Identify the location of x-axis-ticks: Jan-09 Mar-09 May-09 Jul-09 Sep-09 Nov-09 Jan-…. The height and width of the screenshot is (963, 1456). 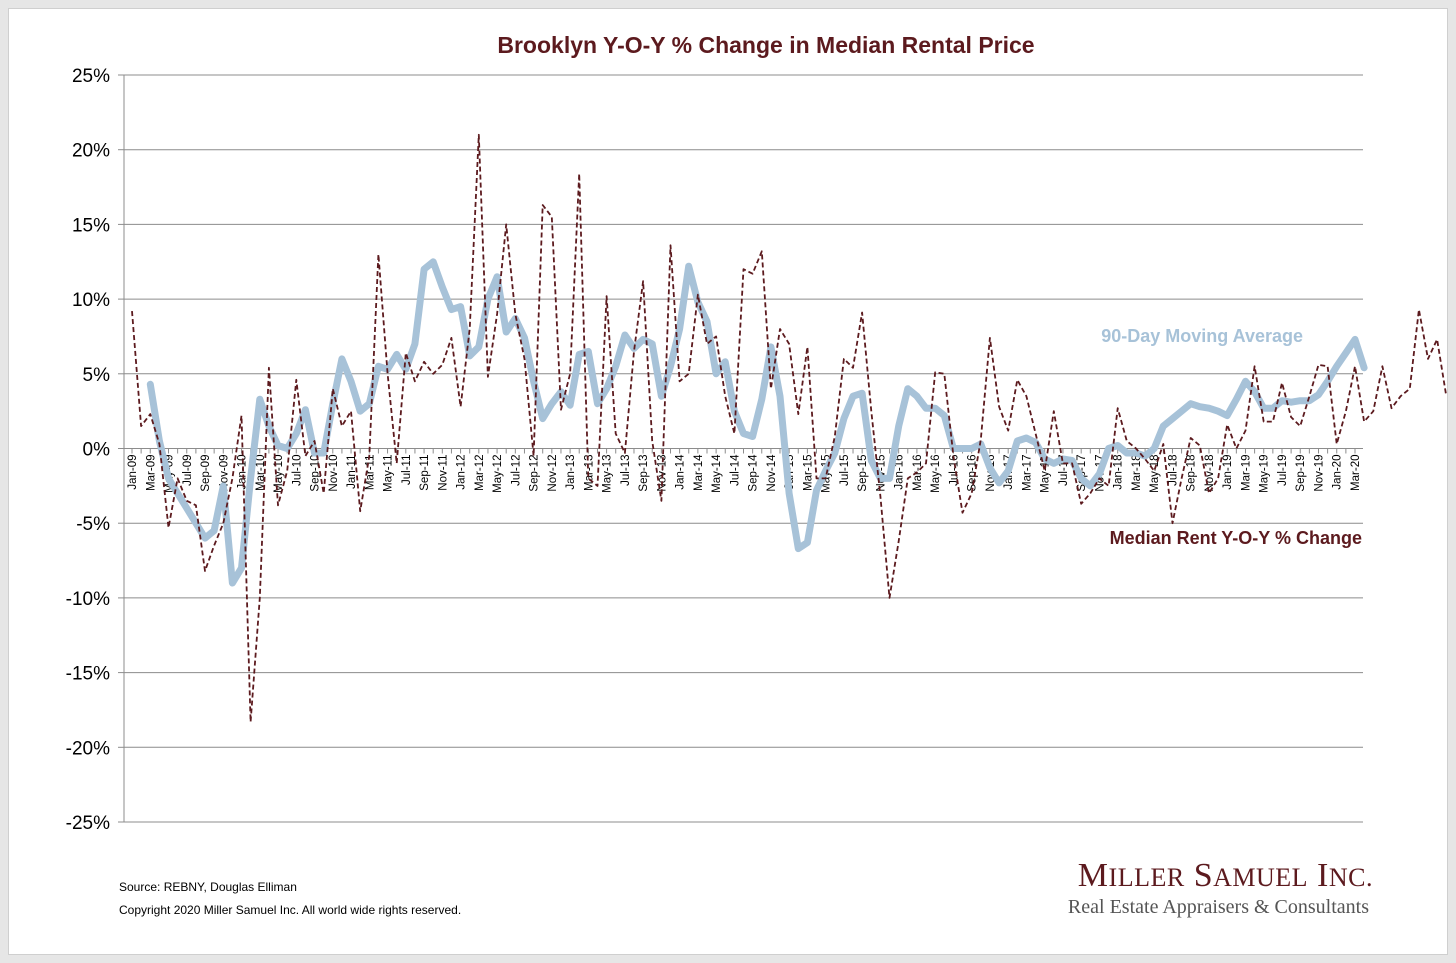
(744, 473).